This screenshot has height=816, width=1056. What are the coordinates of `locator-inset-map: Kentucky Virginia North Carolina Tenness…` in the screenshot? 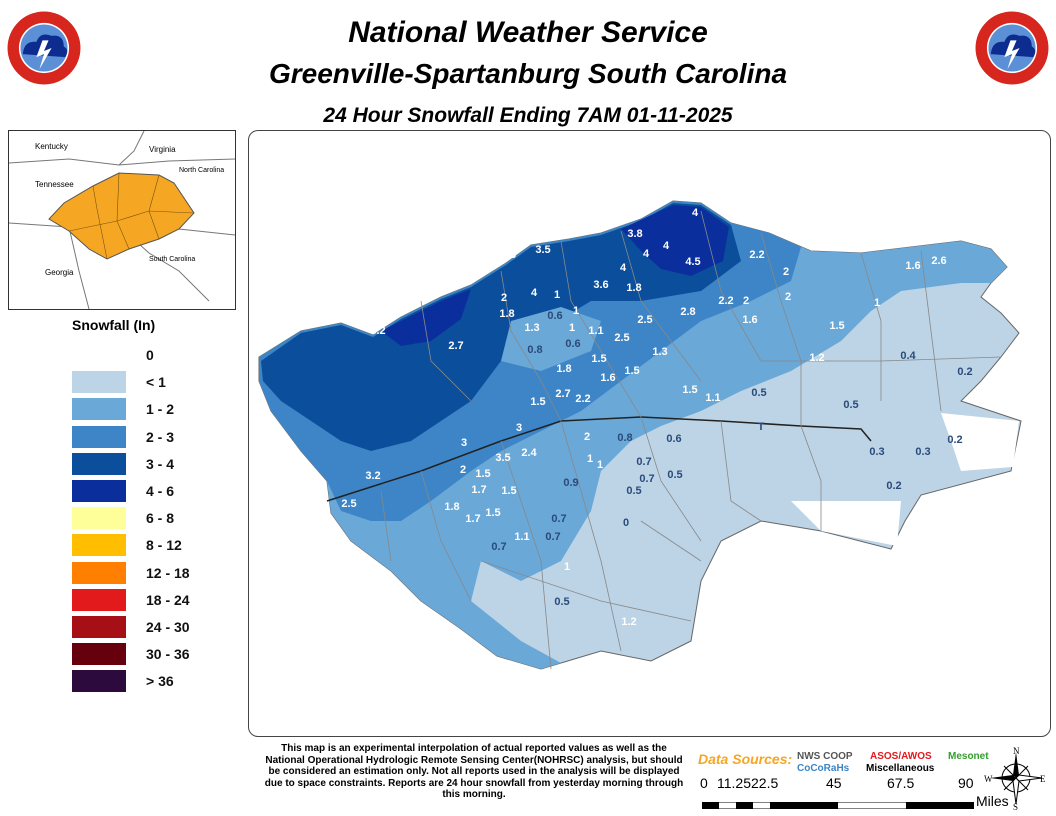 It's located at (122, 220).